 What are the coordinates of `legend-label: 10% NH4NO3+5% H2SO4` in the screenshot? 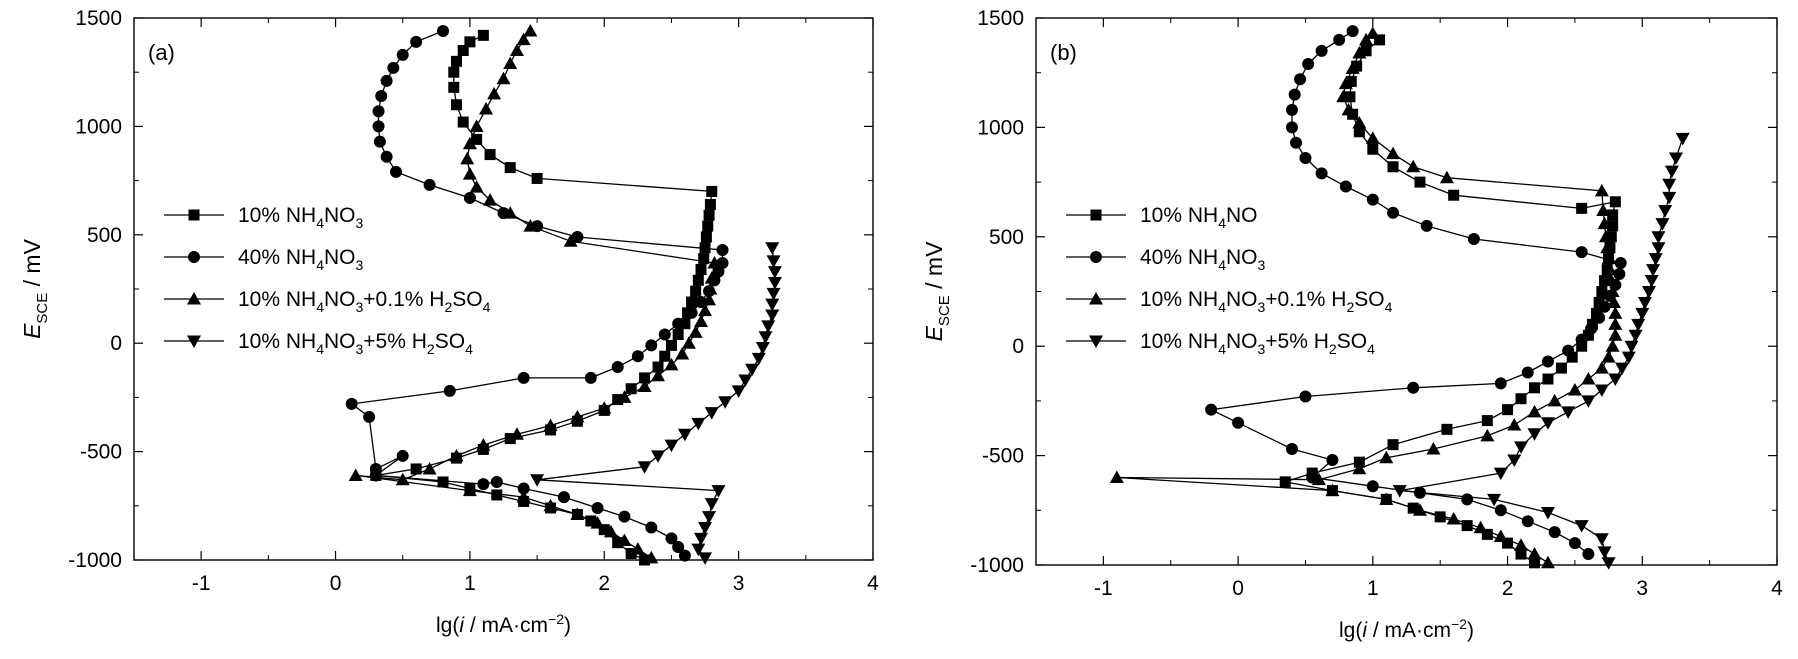 It's located at (1257, 343).